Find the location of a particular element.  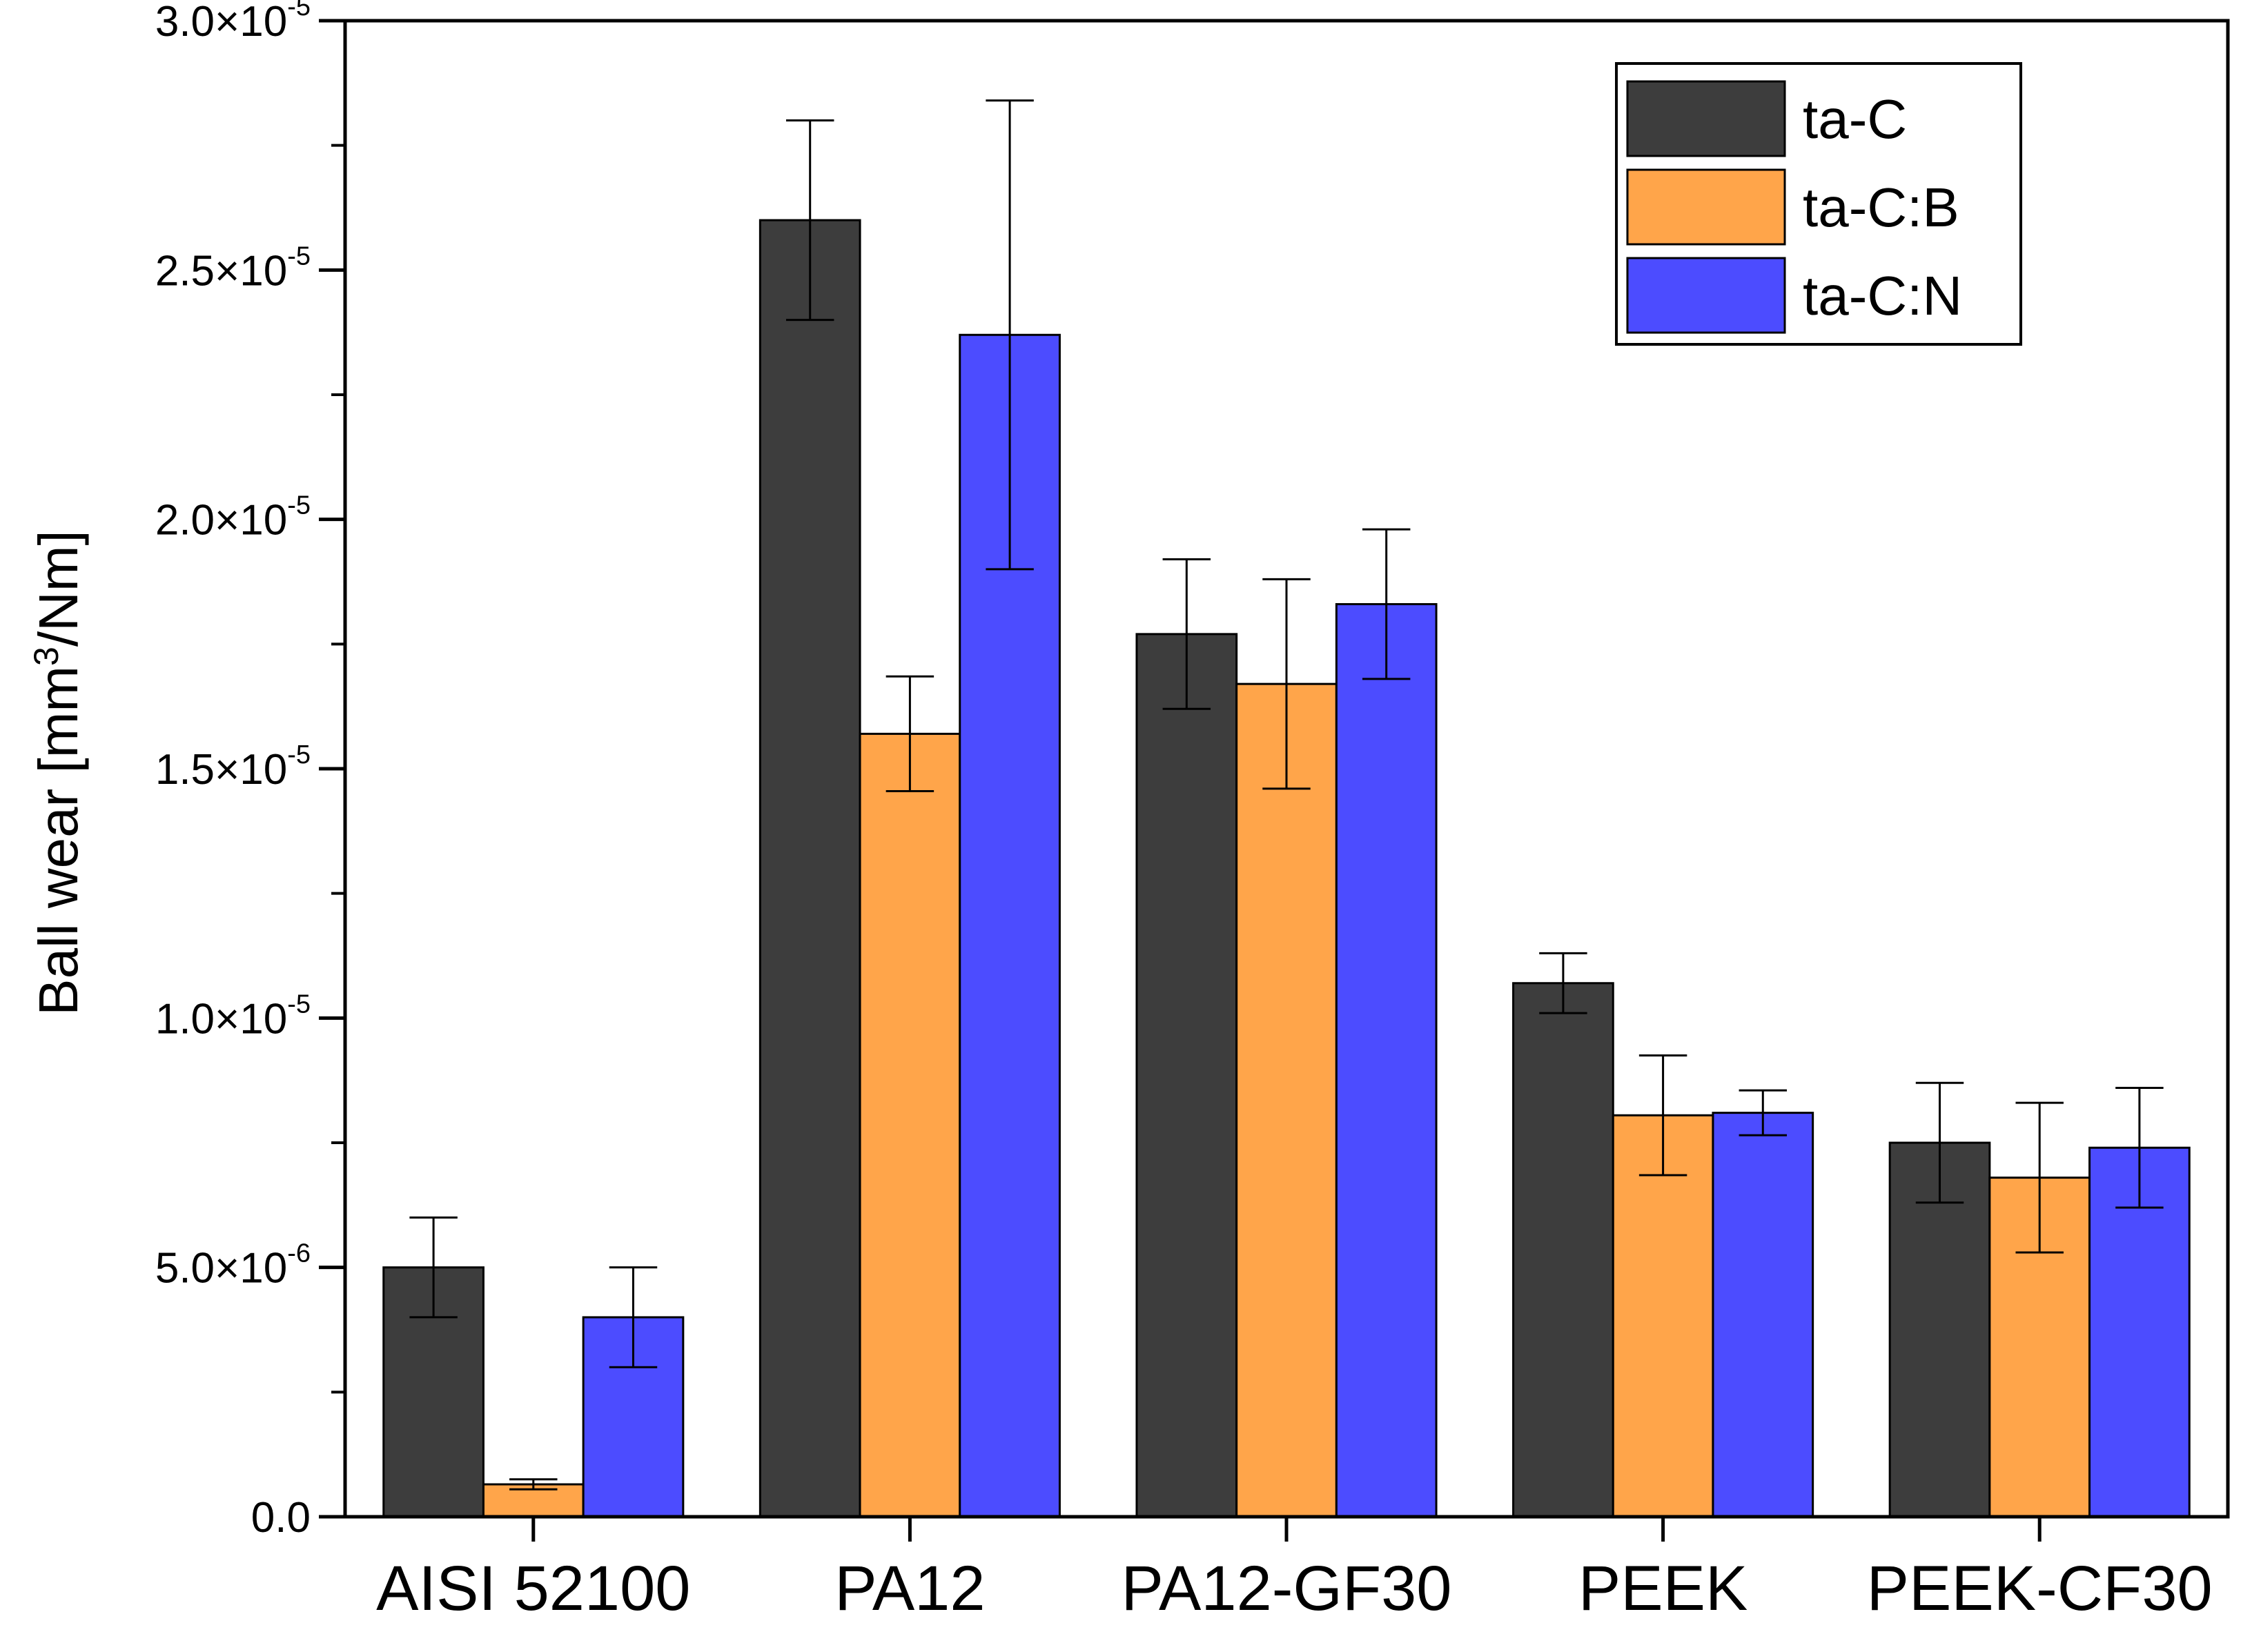

y-axis-title-end: /Nm] is located at coordinates (58, 588).